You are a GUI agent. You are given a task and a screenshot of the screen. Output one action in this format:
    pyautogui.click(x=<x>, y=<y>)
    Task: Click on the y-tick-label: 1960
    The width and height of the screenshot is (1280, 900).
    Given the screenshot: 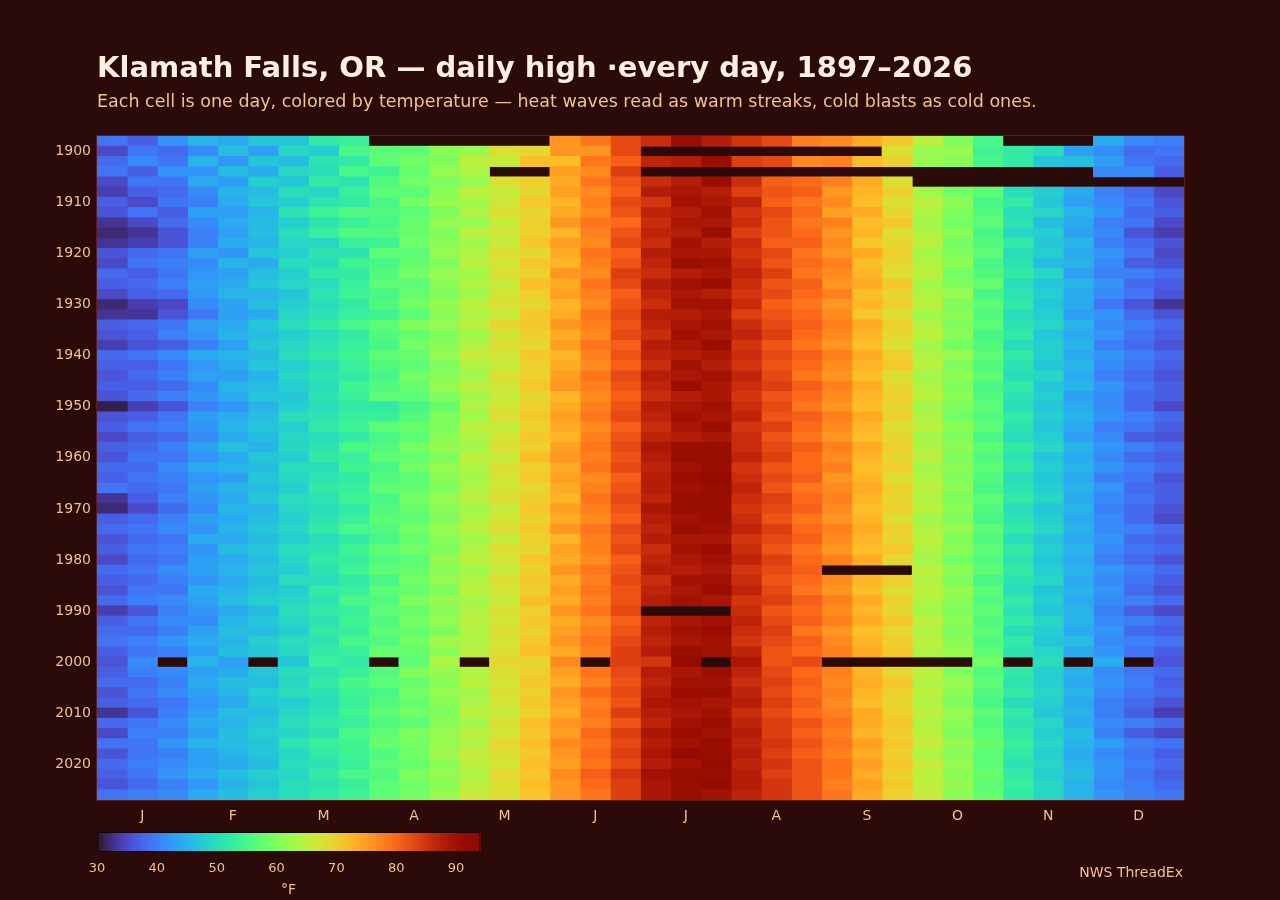 What is the action you would take?
    pyautogui.click(x=73, y=456)
    